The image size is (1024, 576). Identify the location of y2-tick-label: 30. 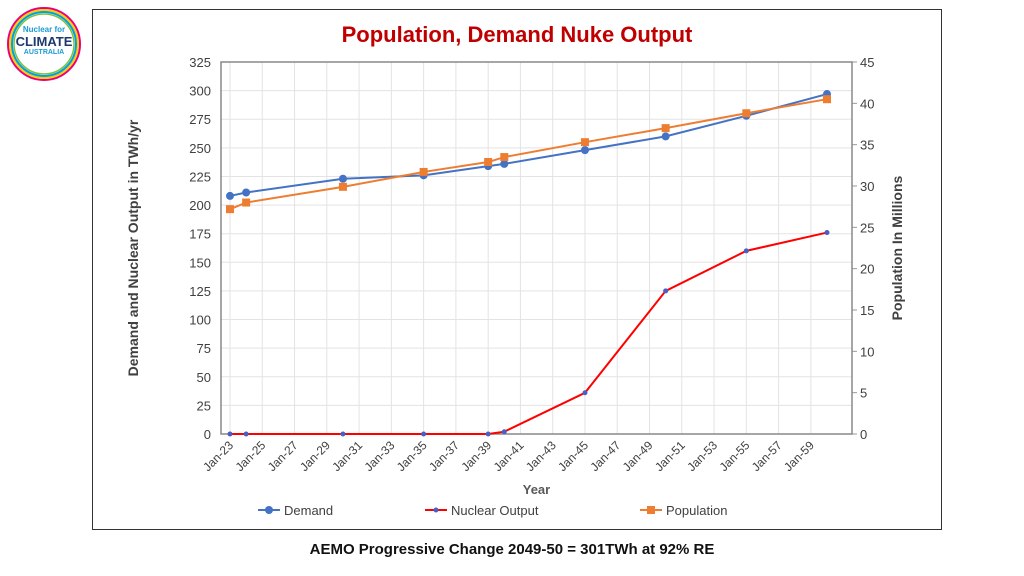
(867, 186).